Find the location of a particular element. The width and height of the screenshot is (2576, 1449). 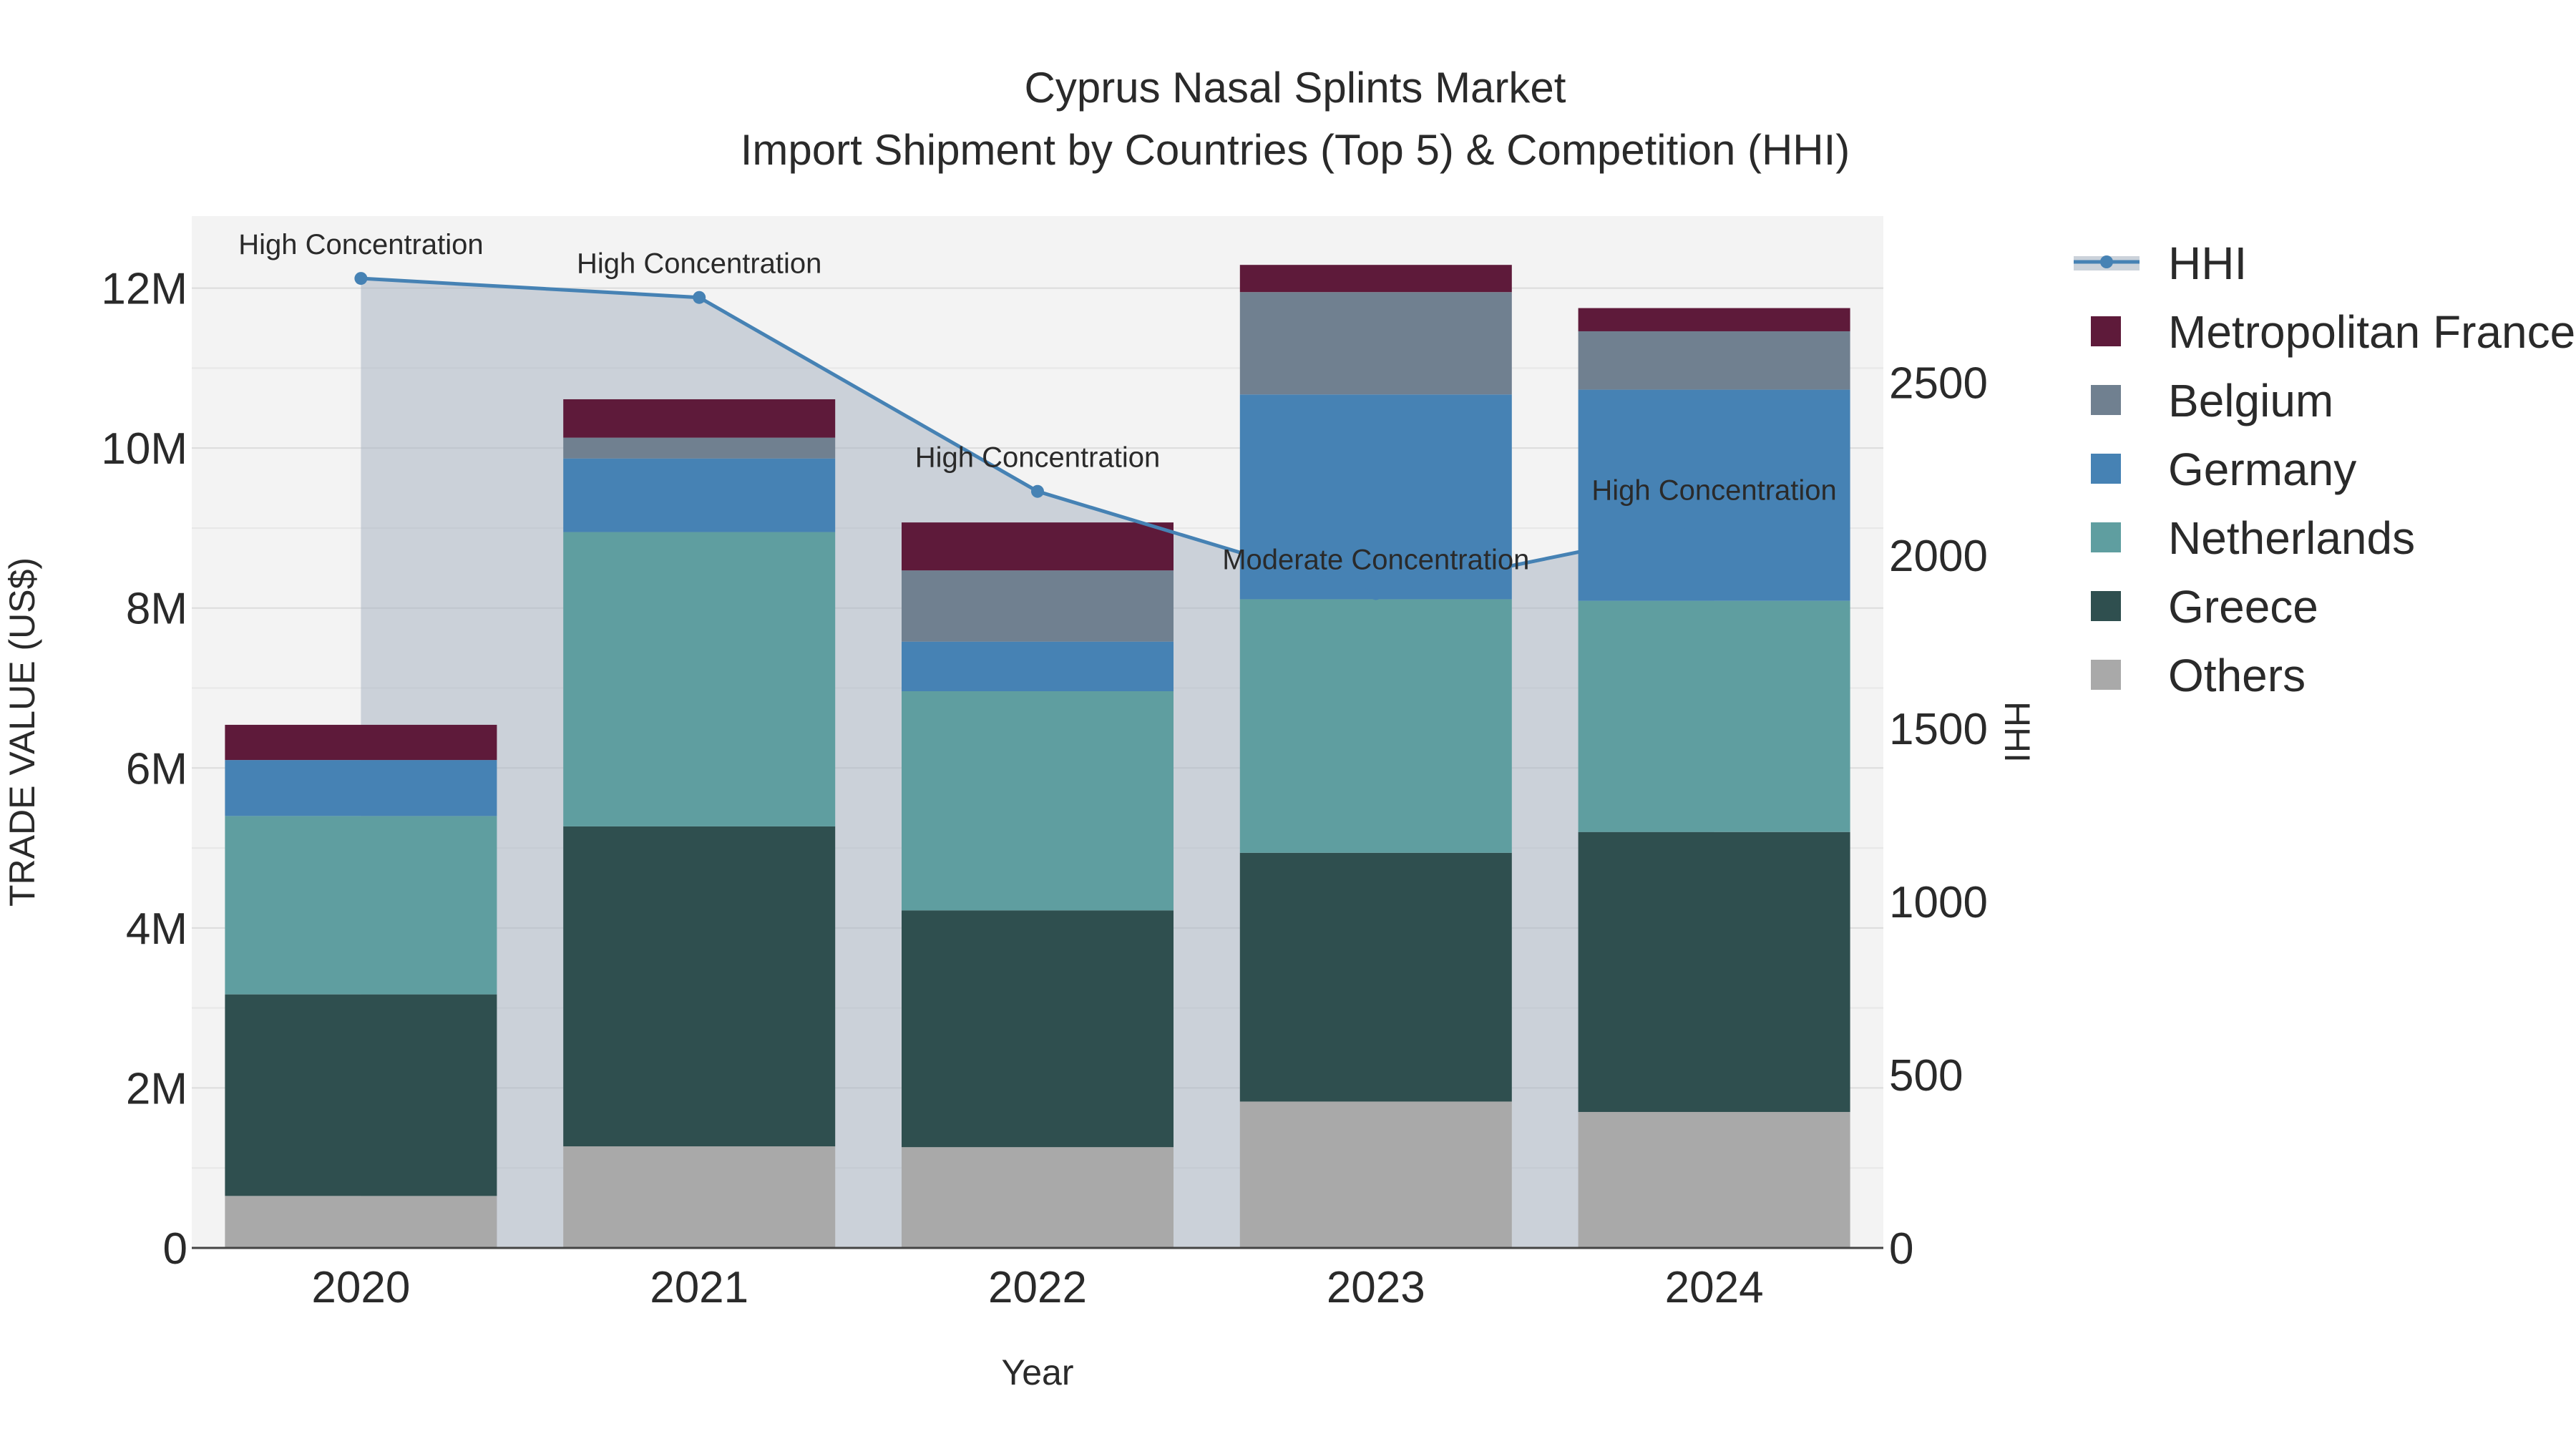

legend-swatch-belgium is located at coordinates (2106, 400).